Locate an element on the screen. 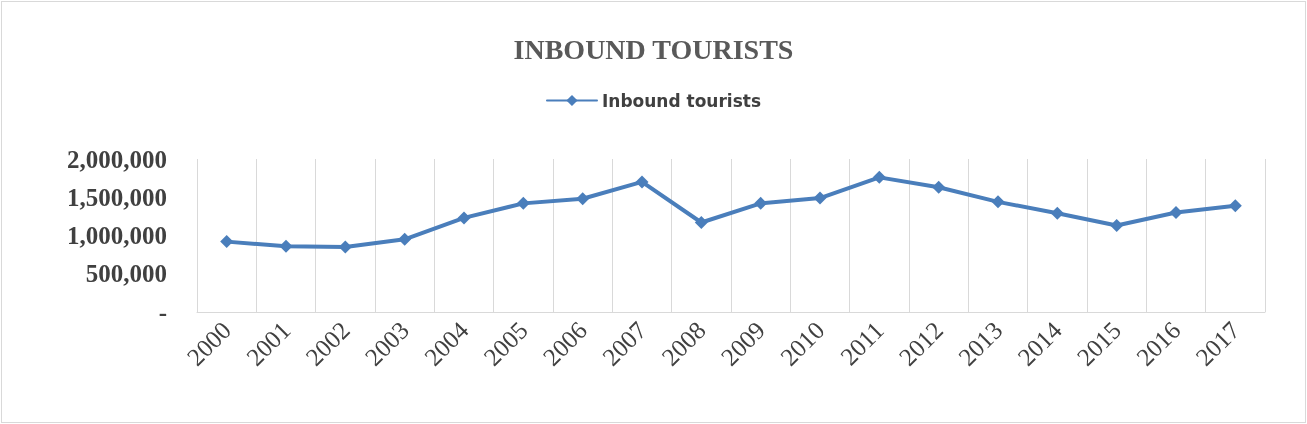  chart-title: INBOUND TOURISTS is located at coordinates (653, 49).